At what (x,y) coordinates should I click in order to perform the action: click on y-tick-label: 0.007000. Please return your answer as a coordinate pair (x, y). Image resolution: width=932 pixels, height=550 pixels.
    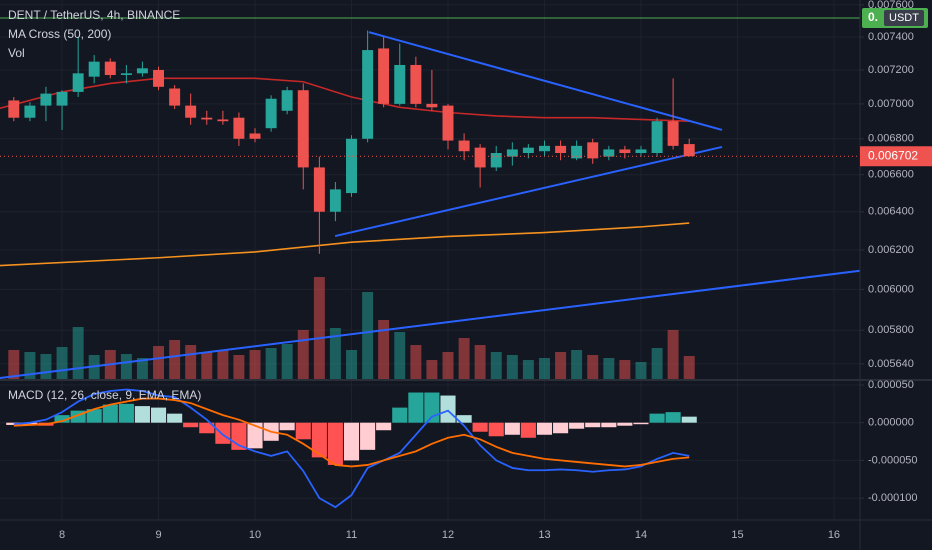
    Looking at the image, I should click on (891, 104).